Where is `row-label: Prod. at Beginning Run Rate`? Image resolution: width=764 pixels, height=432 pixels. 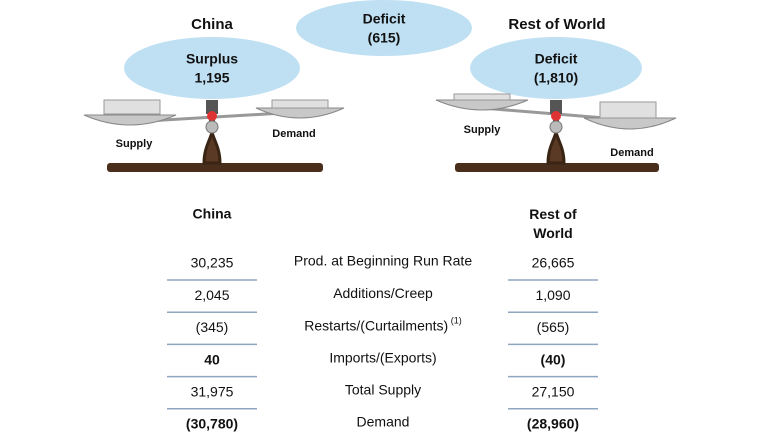
row-label: Prod. at Beginning Run Rate is located at coordinates (383, 261).